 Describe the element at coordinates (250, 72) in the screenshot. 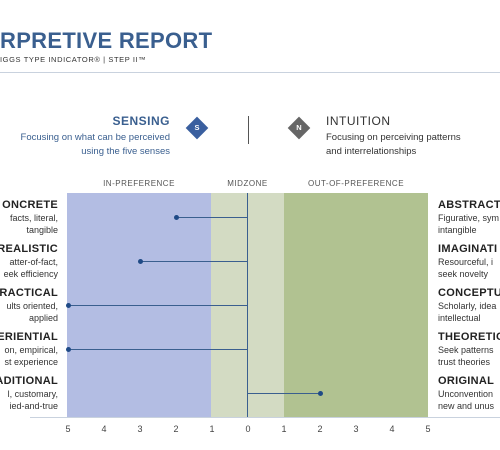

I see `title-divider` at that location.